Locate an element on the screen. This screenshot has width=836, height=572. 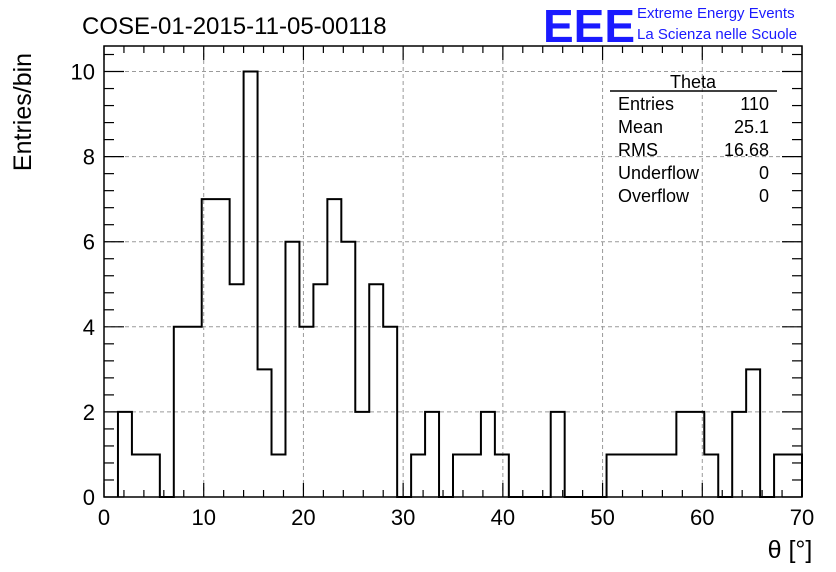
stats-label-overflow: Overflow is located at coordinates (654, 196).